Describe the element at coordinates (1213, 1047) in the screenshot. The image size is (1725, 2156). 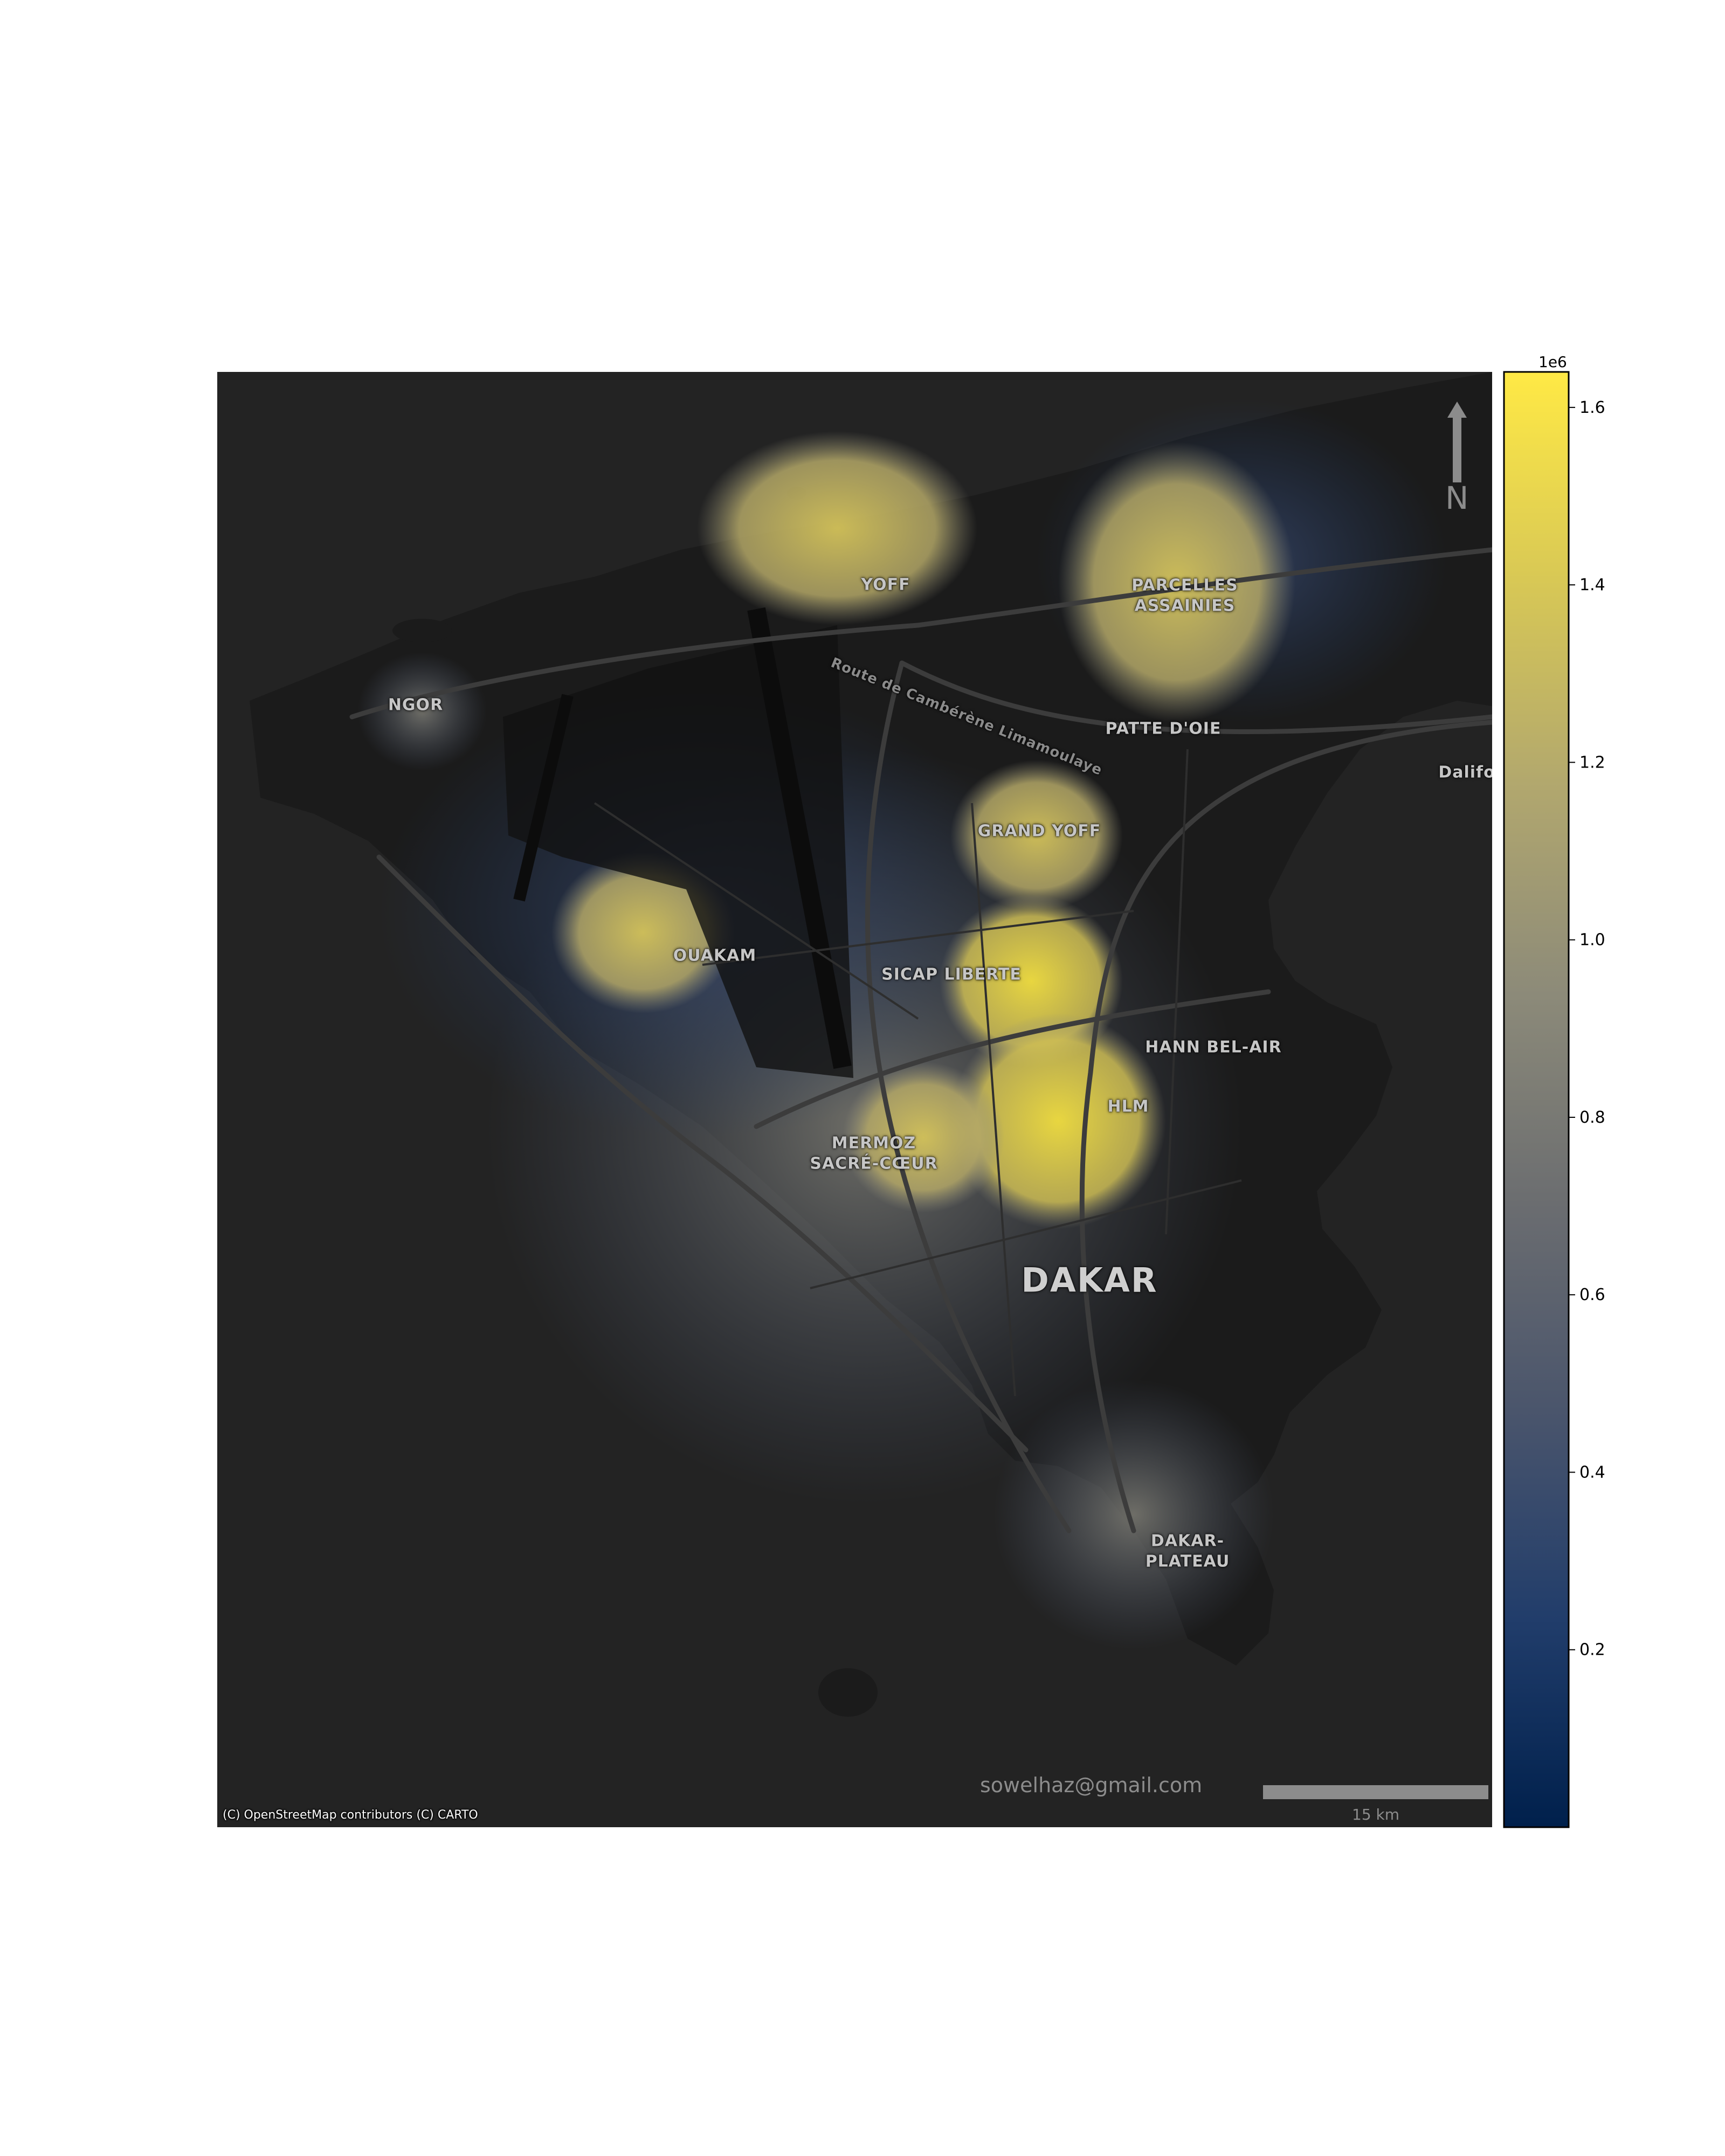
I see `place-label-hann-bel-air: HANN BEL-AIR` at that location.